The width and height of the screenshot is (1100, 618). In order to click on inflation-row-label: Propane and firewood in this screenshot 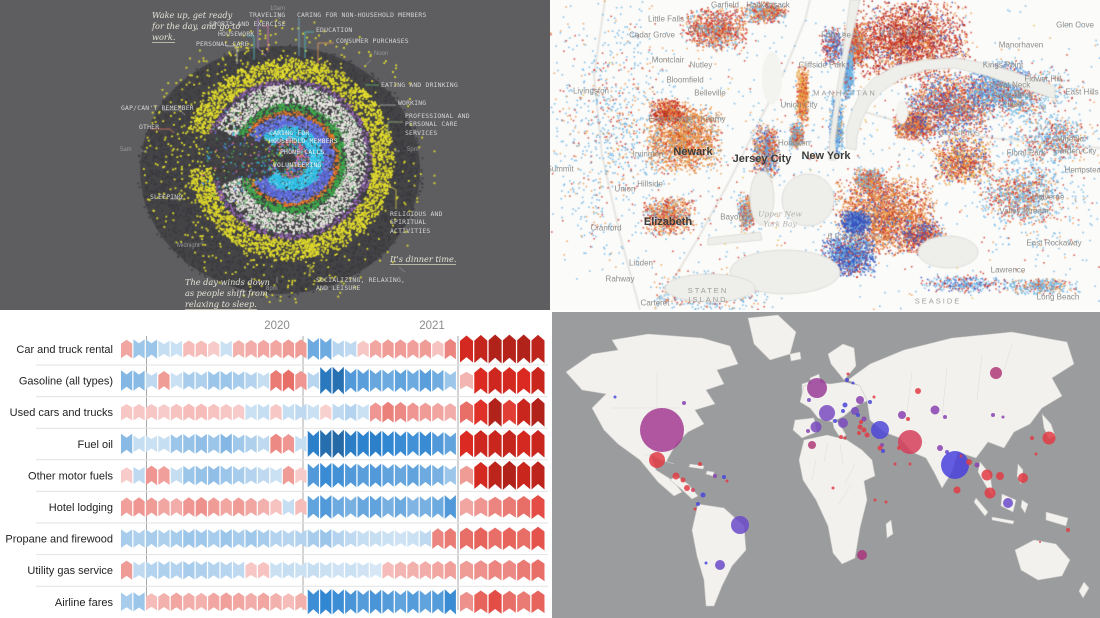, I will do `click(59, 540)`.